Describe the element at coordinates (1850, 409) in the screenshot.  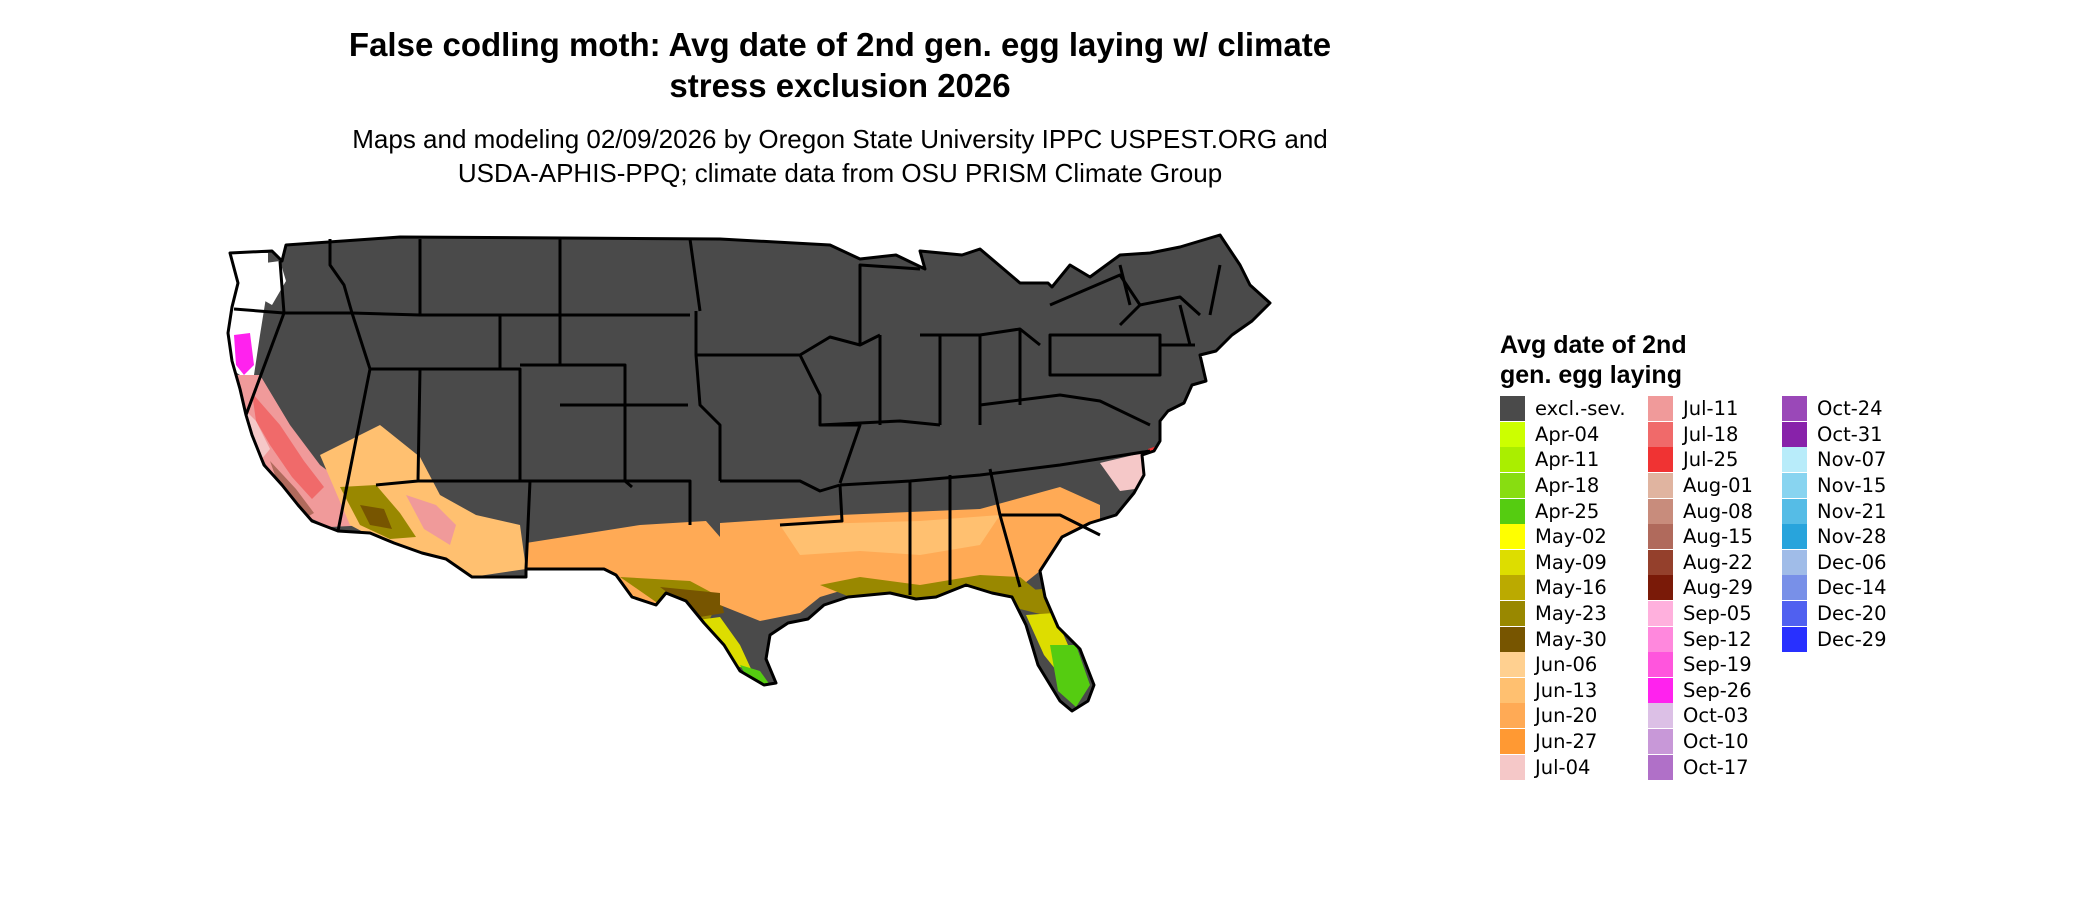
I see `legend-label: Oct-24` at that location.